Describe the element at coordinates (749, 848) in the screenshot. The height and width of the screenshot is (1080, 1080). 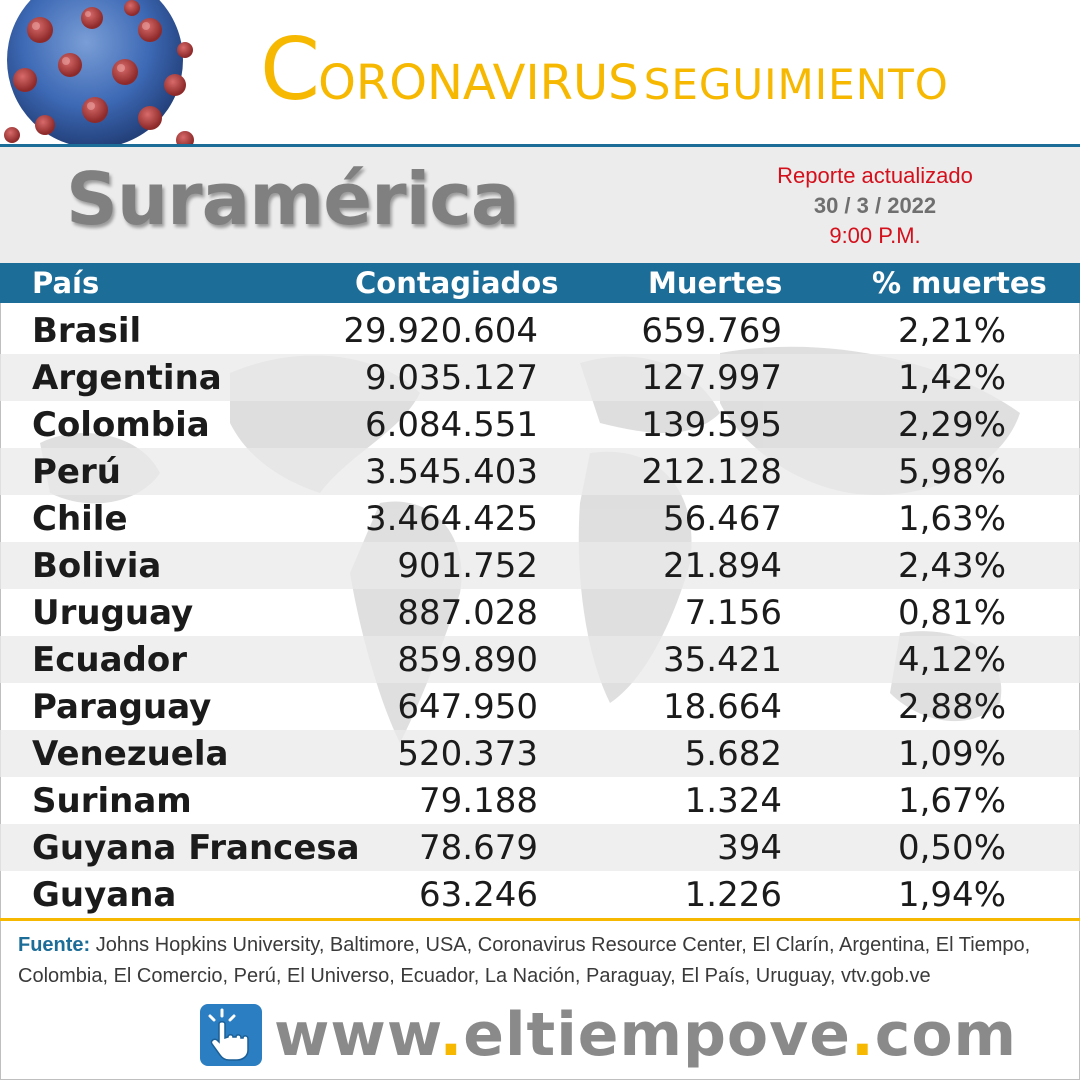
I see `deaths-cell: 394` at that location.